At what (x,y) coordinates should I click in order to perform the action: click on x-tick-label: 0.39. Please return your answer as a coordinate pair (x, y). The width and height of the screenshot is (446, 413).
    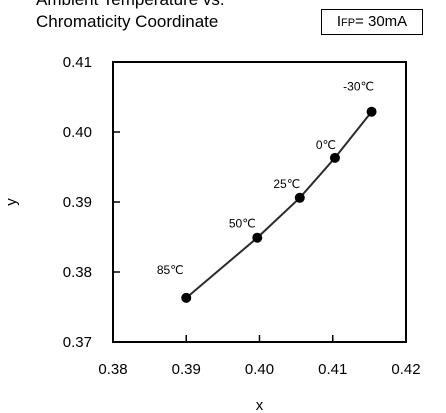
    Looking at the image, I should click on (186, 369).